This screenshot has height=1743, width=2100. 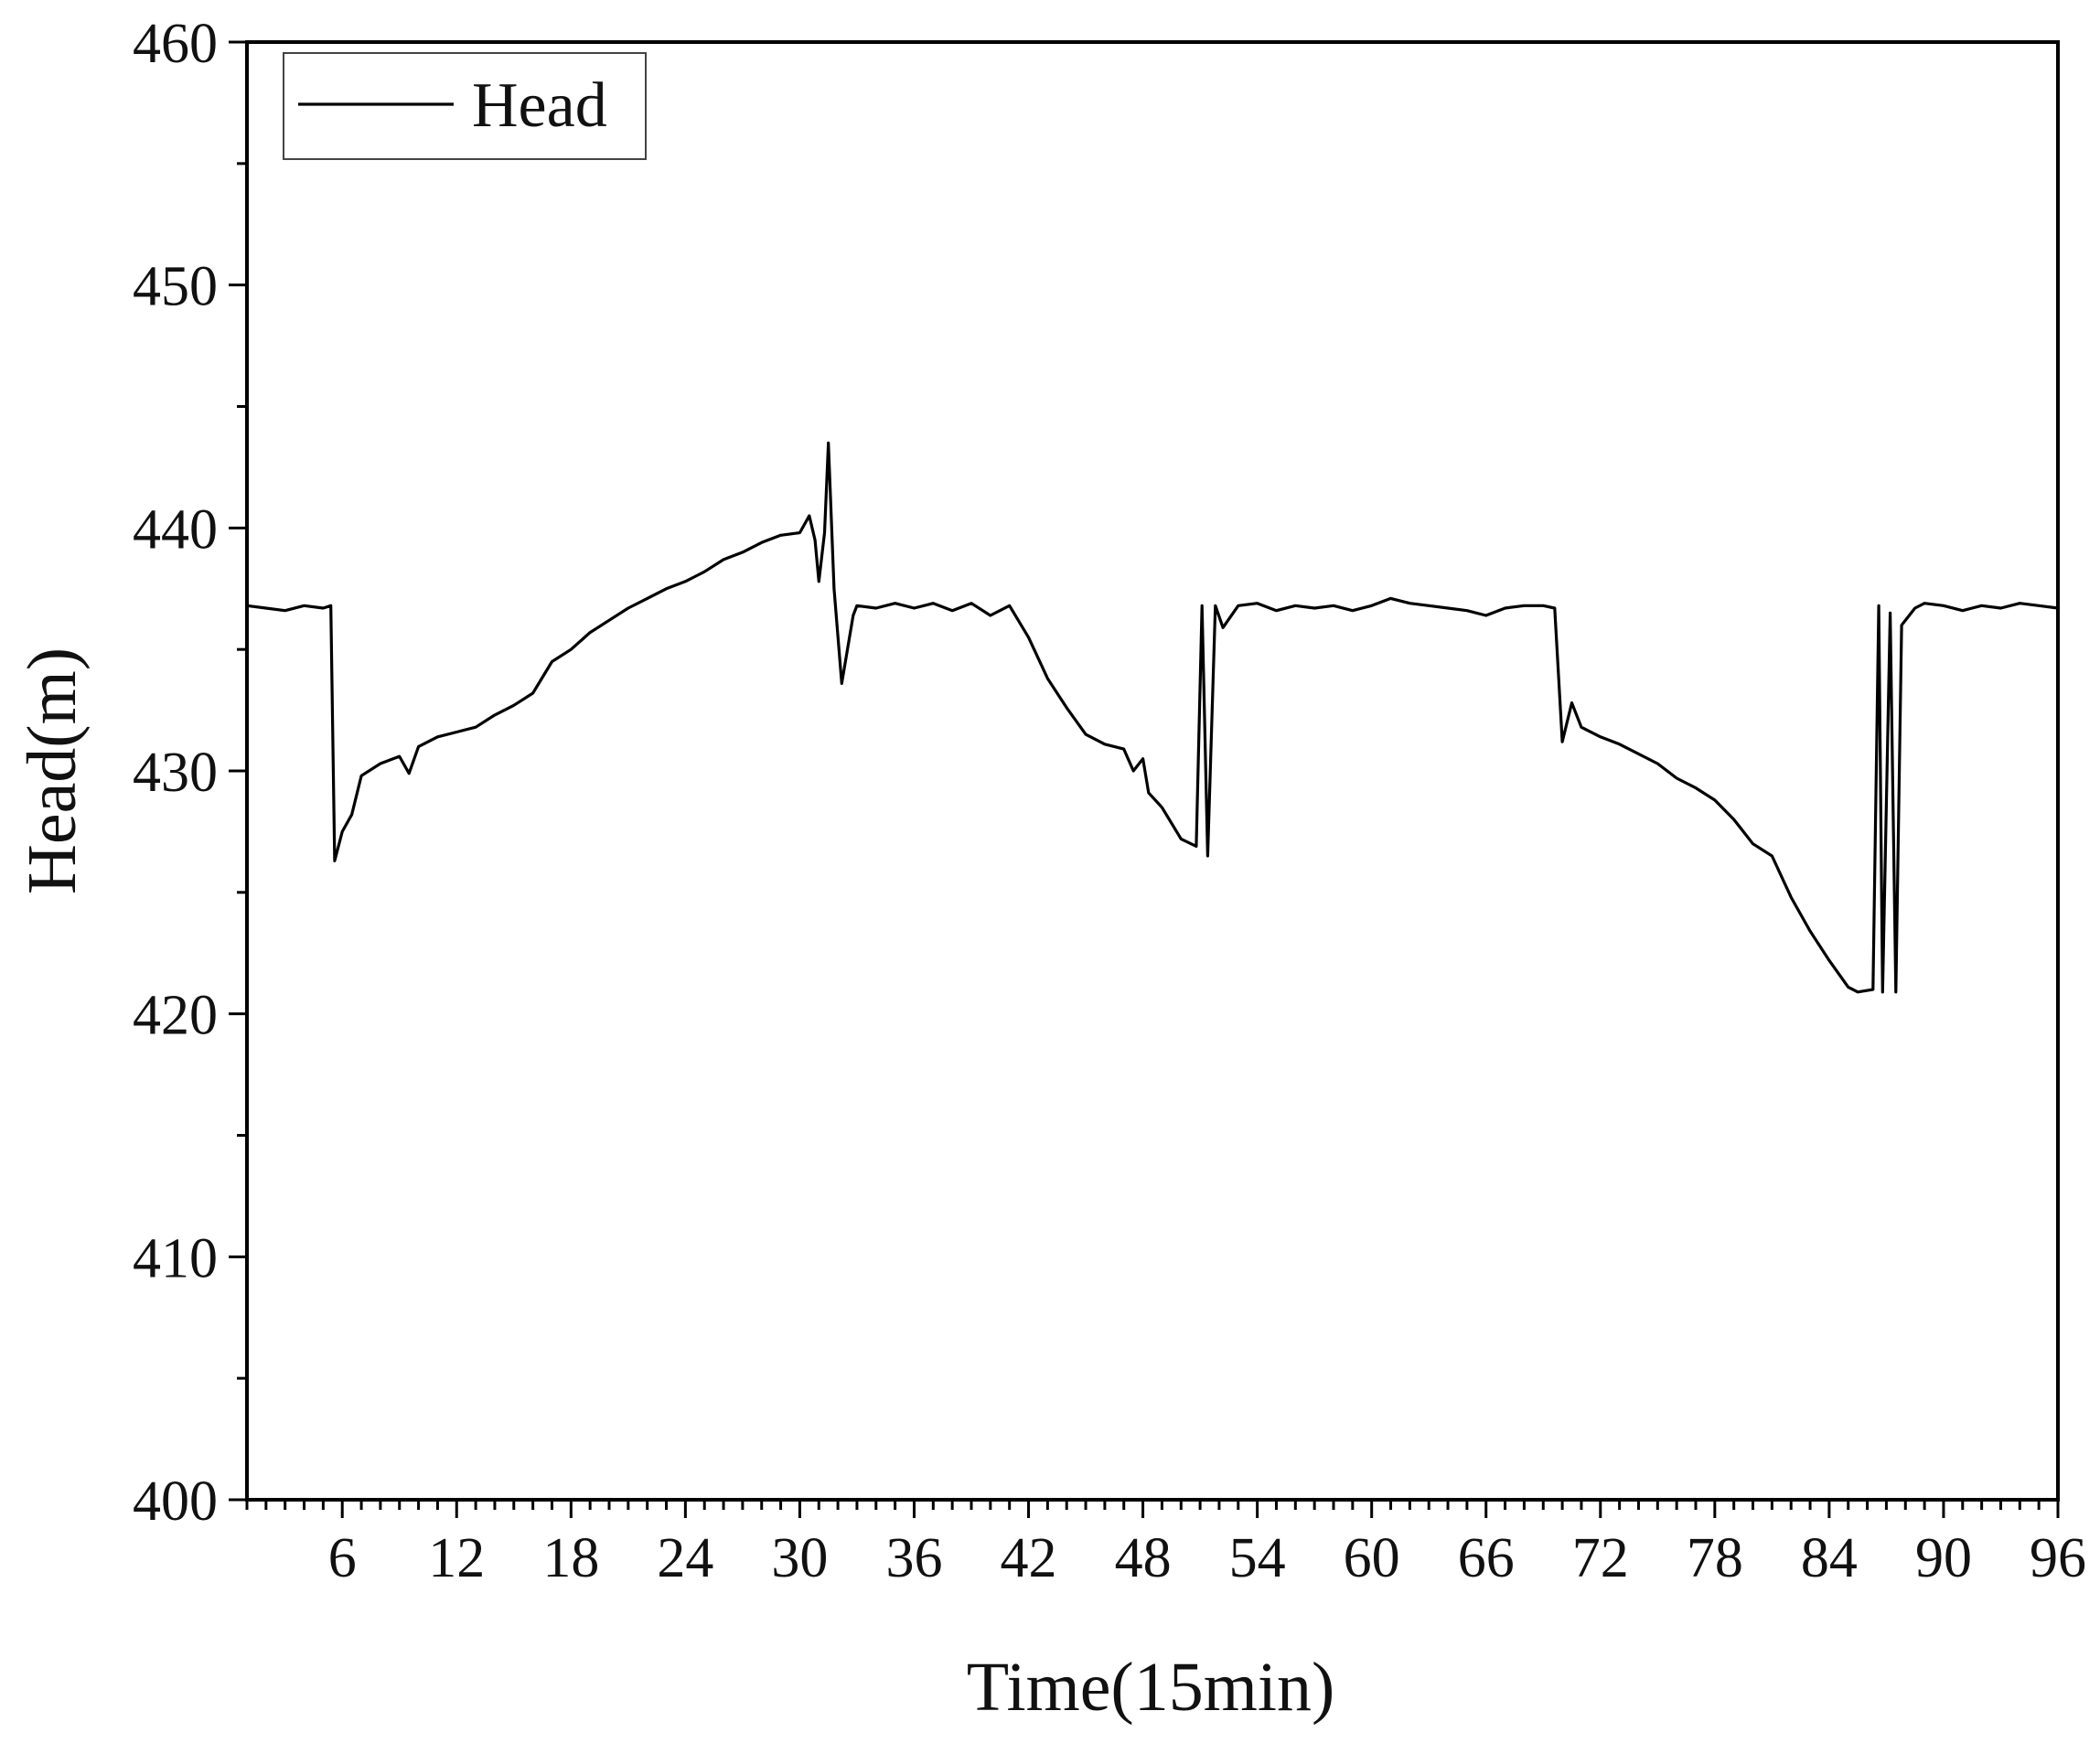 I want to click on x-tick-label: 54, so click(x=1257, y=1558).